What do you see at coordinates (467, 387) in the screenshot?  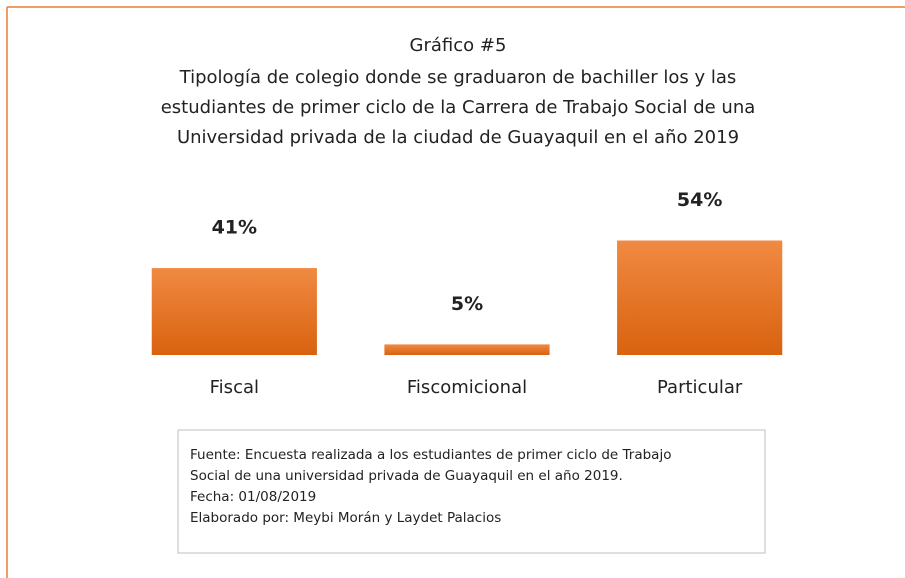 I see `x-tick-label: Fiscomicional` at bounding box center [467, 387].